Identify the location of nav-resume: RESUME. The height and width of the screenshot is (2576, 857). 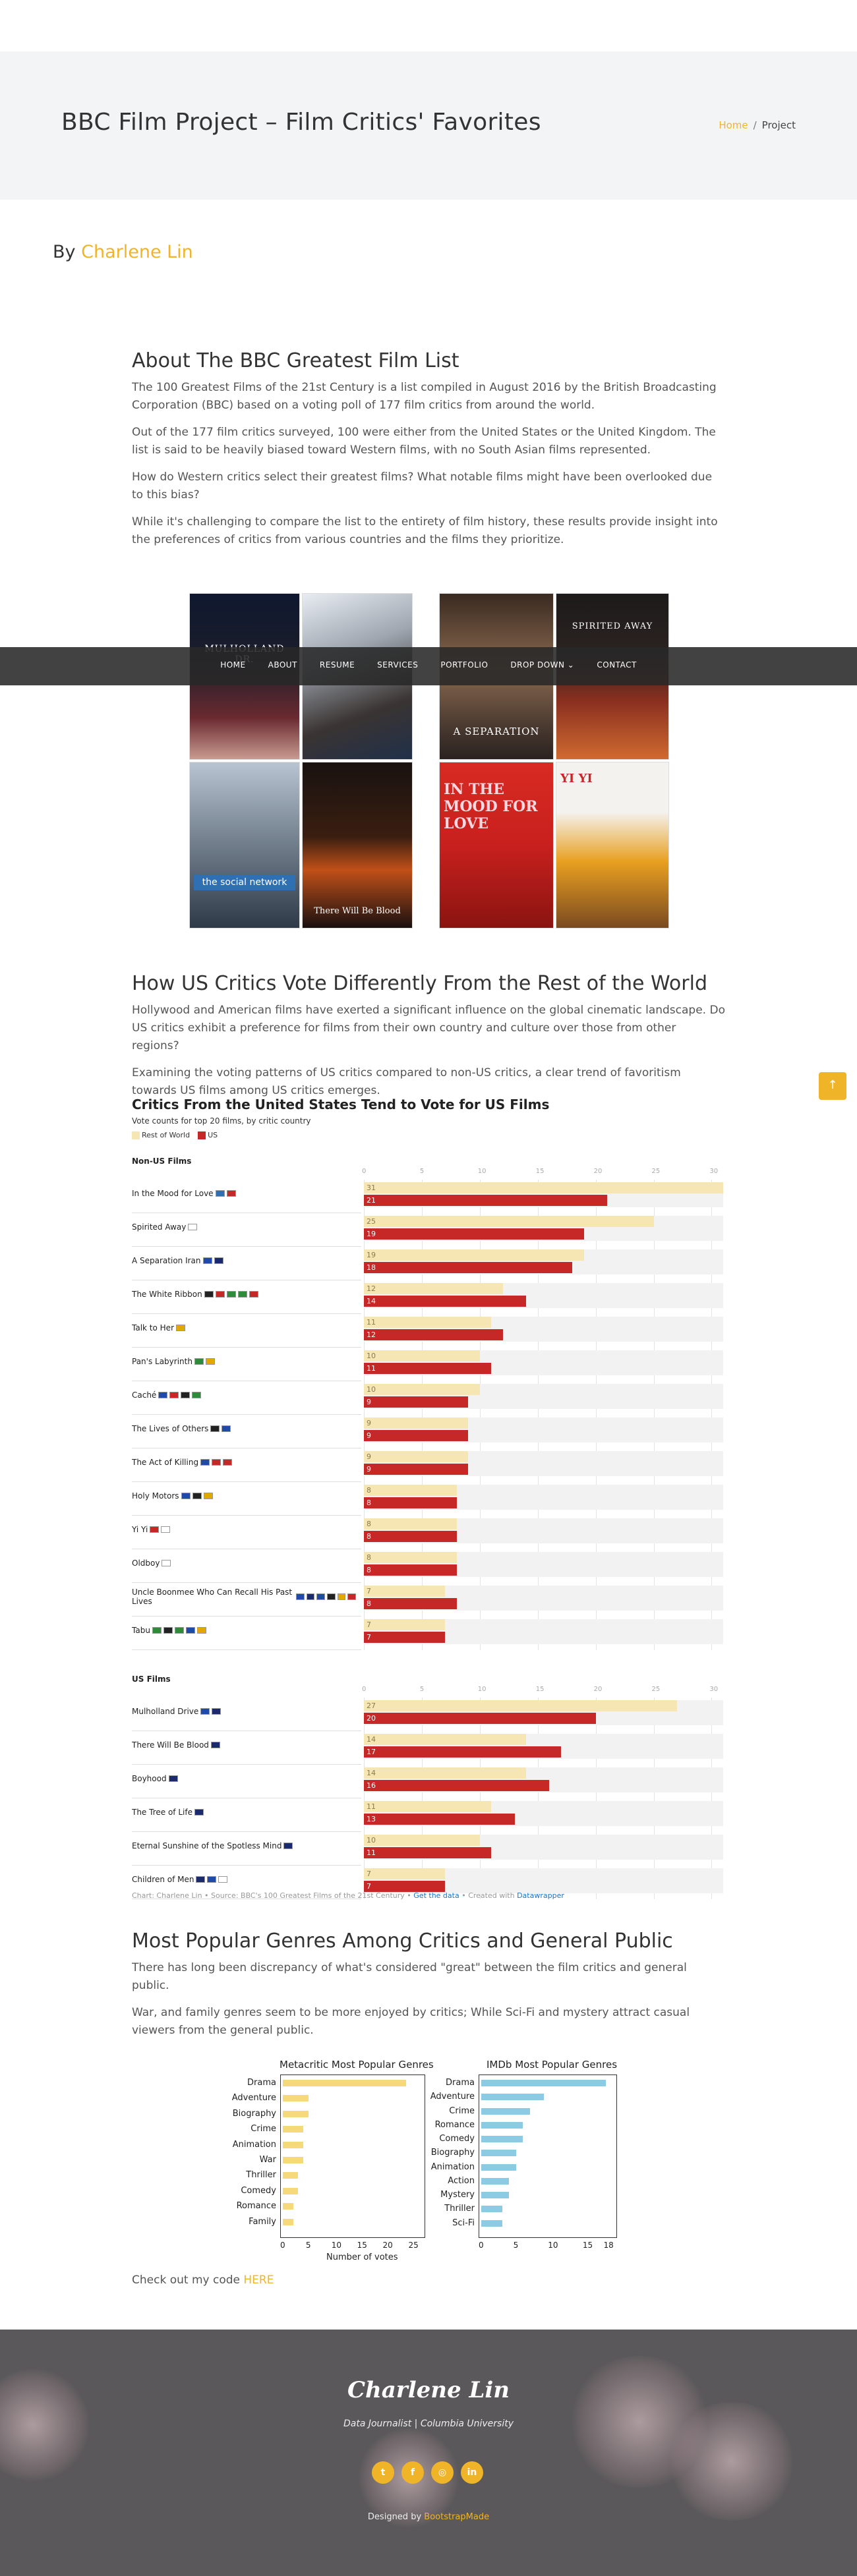
(337, 665).